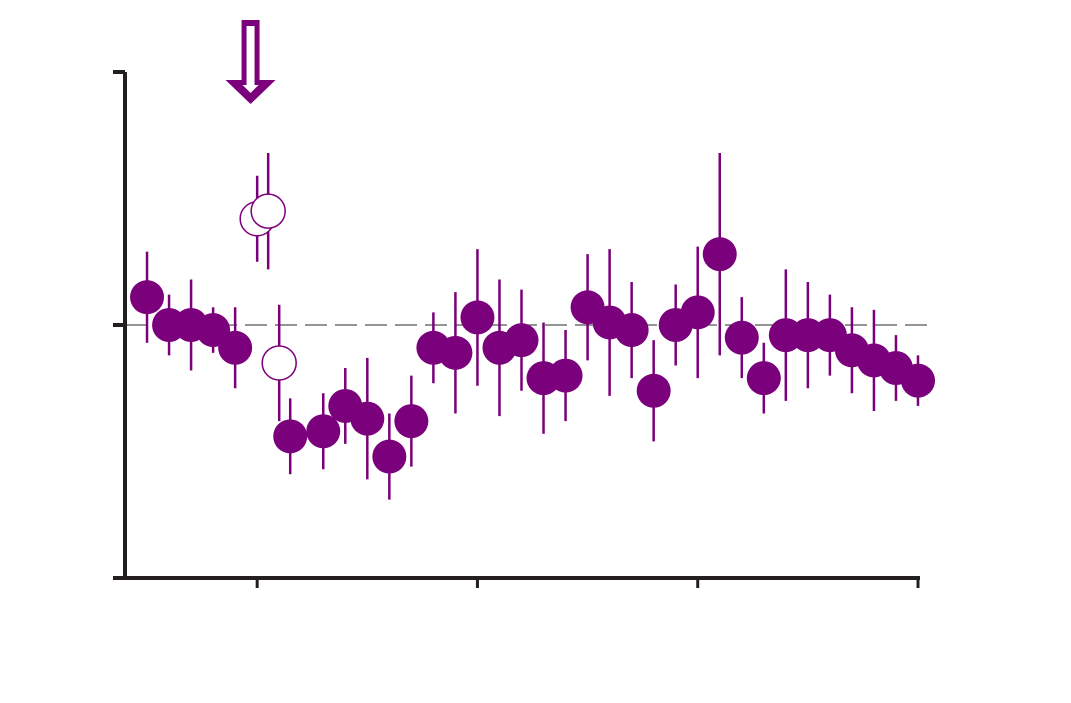 This screenshot has width=1071, height=703. I want to click on annotation-arrow-layer, so click(250, 62).